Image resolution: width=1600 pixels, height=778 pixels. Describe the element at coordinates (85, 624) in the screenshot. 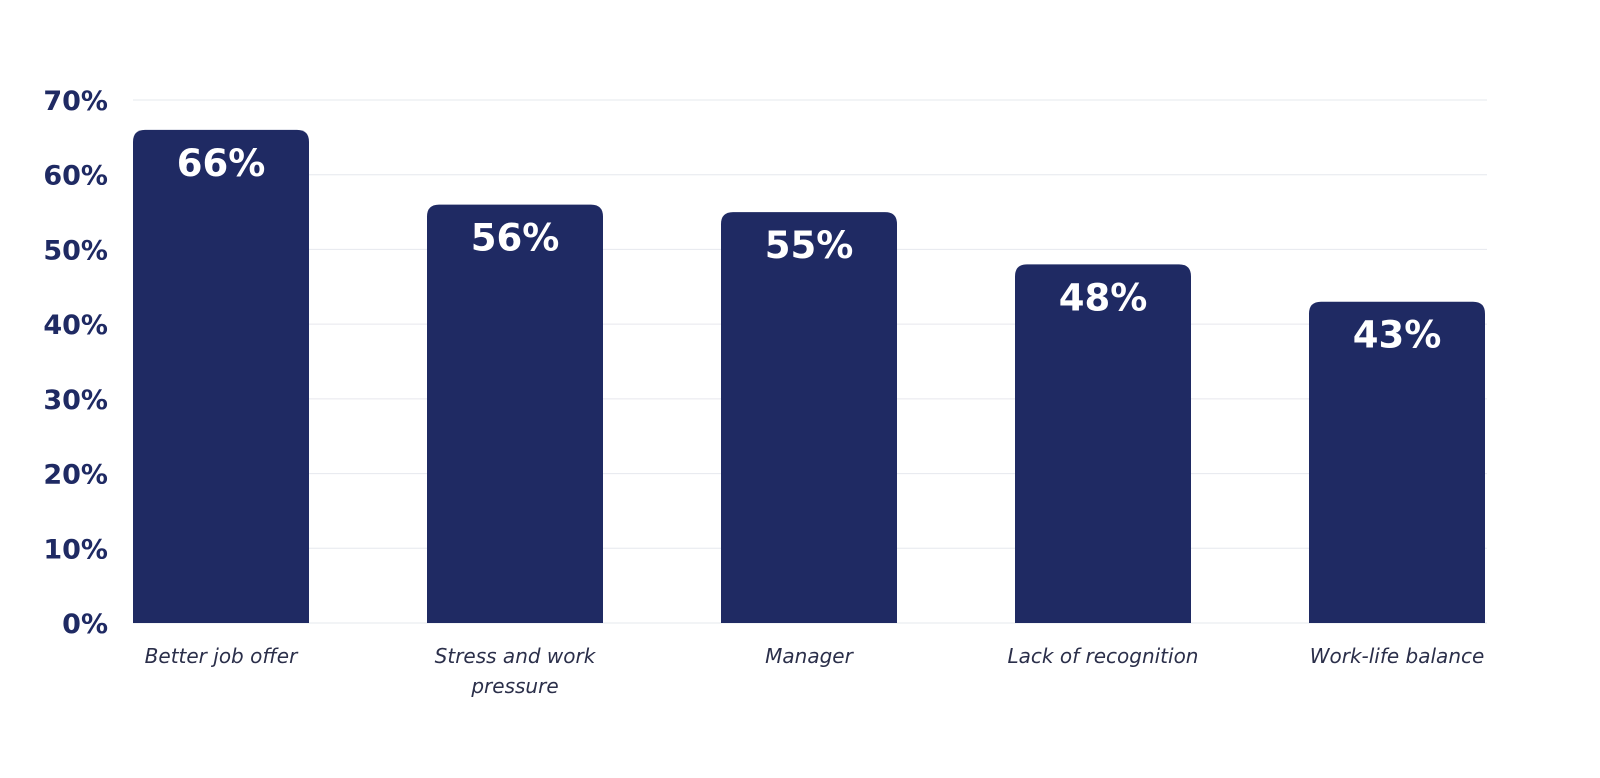

I see `y-tick-label: 0%` at that location.